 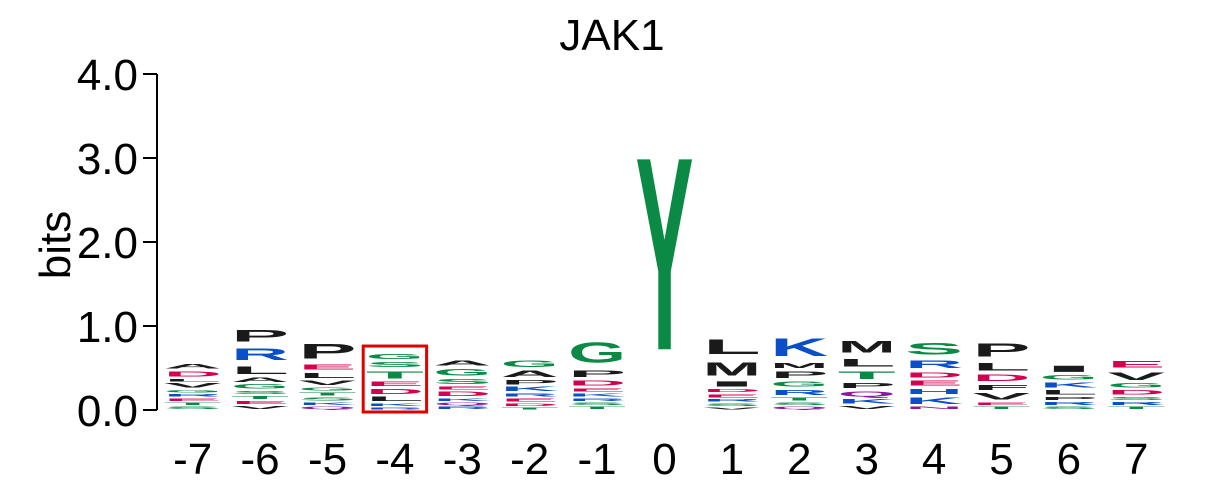 What do you see at coordinates (260, 459) in the screenshot?
I see `x-tick-label: -6` at bounding box center [260, 459].